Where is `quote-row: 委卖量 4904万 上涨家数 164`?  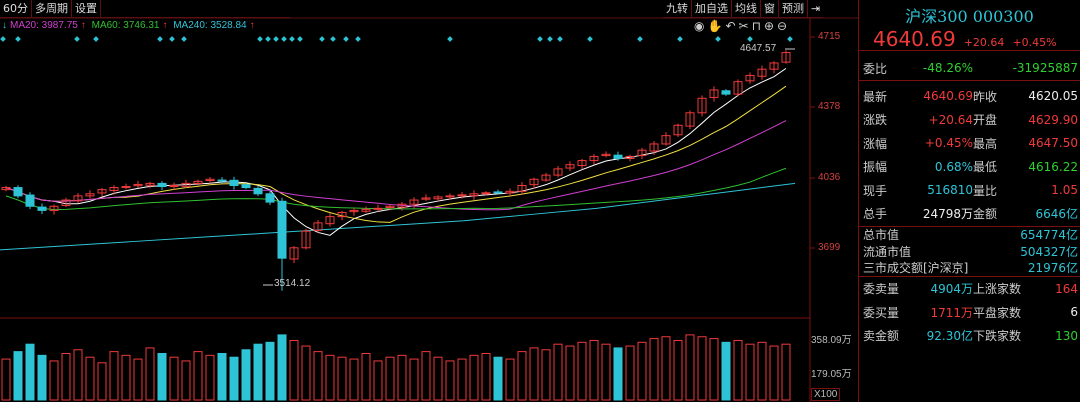 quote-row: 委卖量 4904万 上涨家数 164 is located at coordinates (969, 289).